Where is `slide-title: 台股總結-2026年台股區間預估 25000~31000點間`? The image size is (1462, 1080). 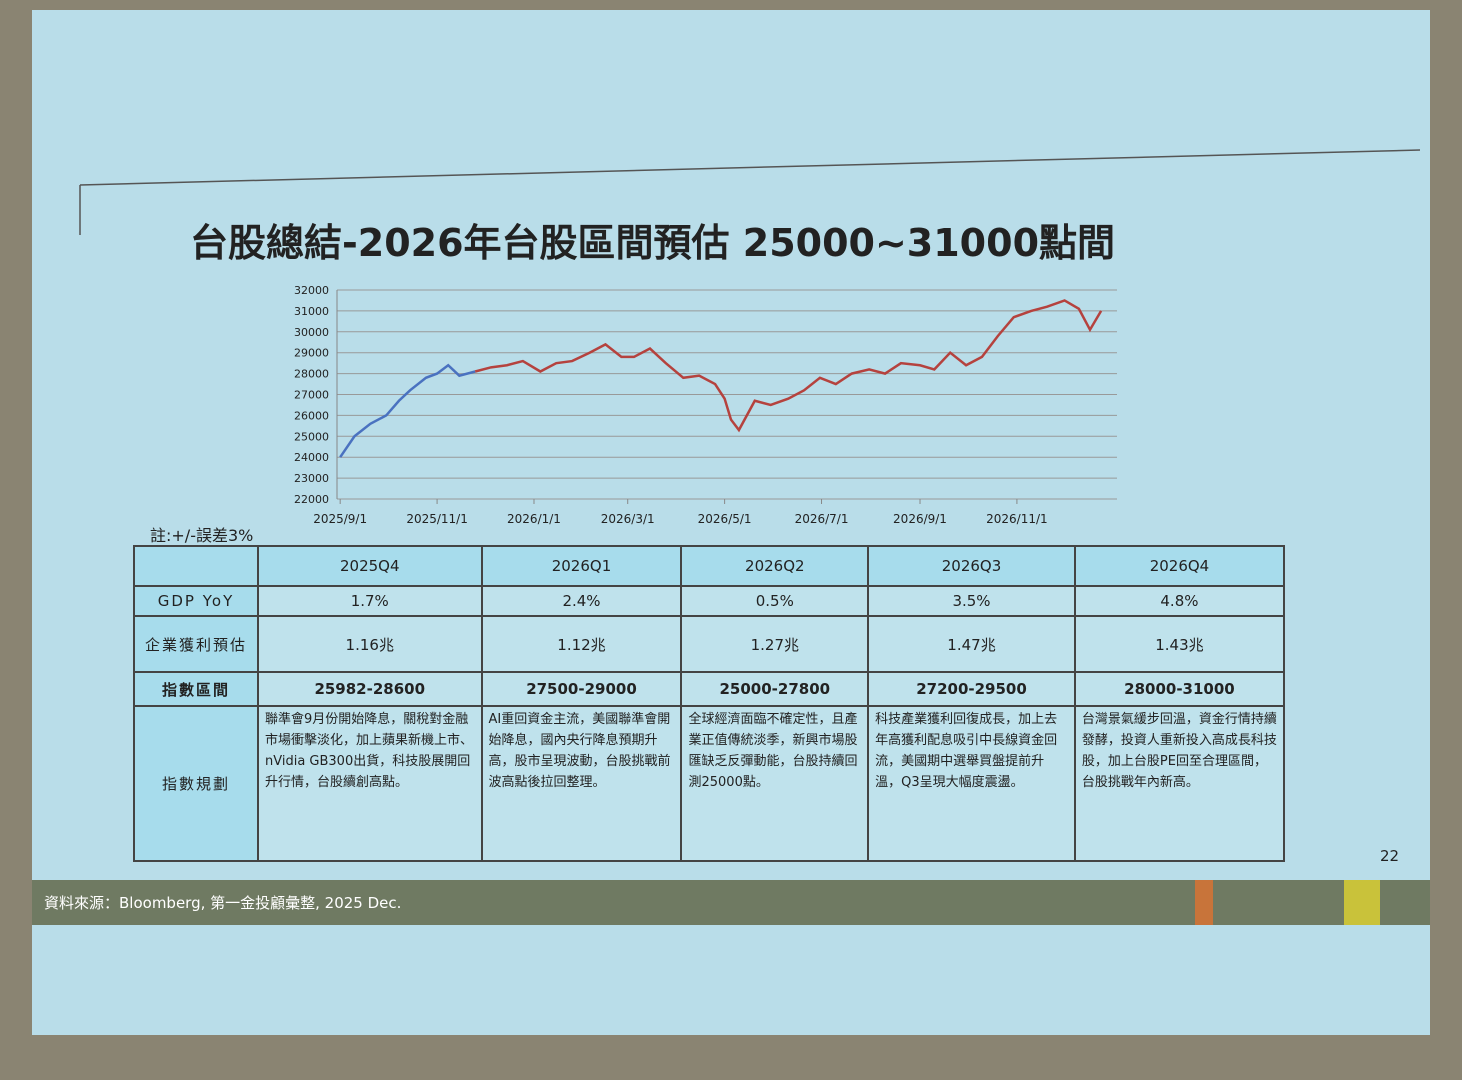 slide-title: 台股總結-2026年台股區間預估 25000~31000點間 is located at coordinates (653, 243).